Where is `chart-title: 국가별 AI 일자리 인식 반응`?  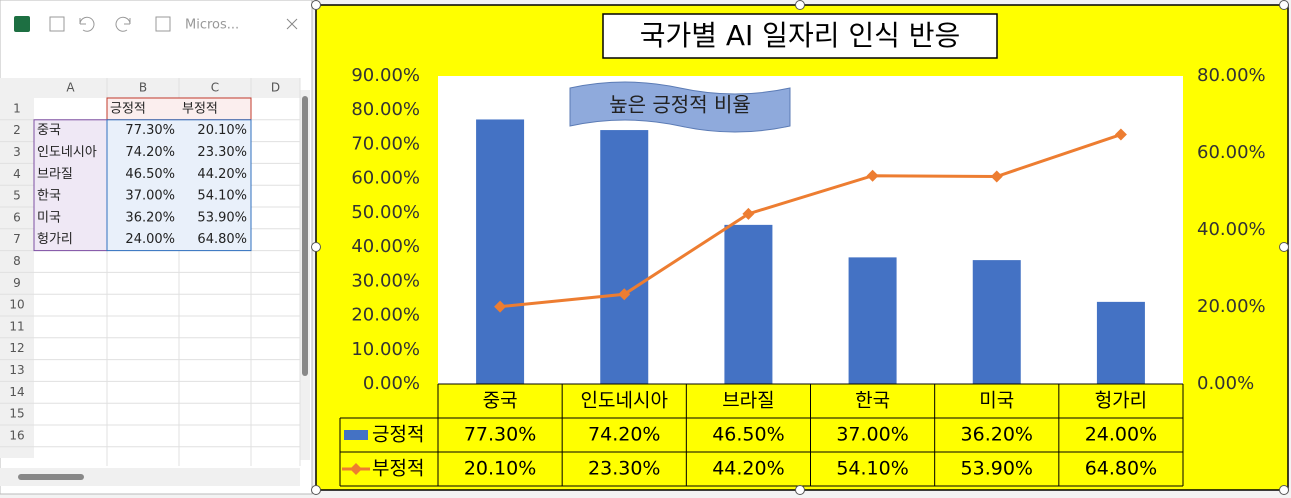 chart-title: 국가별 AI 일자리 인식 반응 is located at coordinates (800, 35).